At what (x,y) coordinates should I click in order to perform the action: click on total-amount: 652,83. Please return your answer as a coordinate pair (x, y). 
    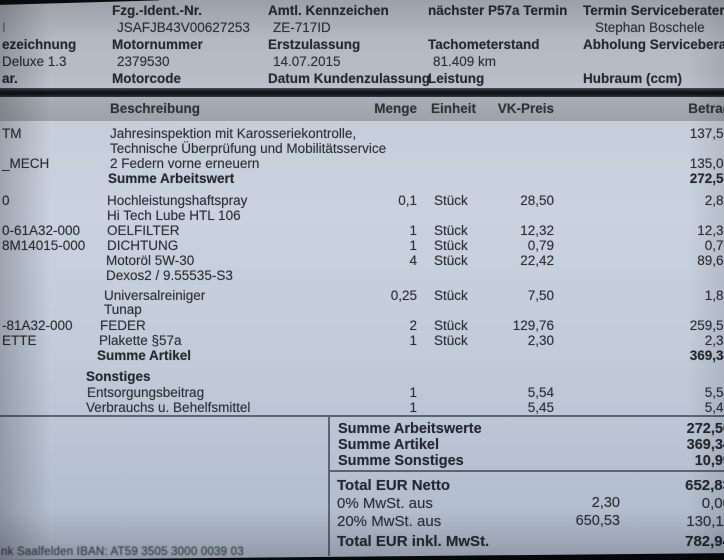
    Looking at the image, I should click on (704, 485).